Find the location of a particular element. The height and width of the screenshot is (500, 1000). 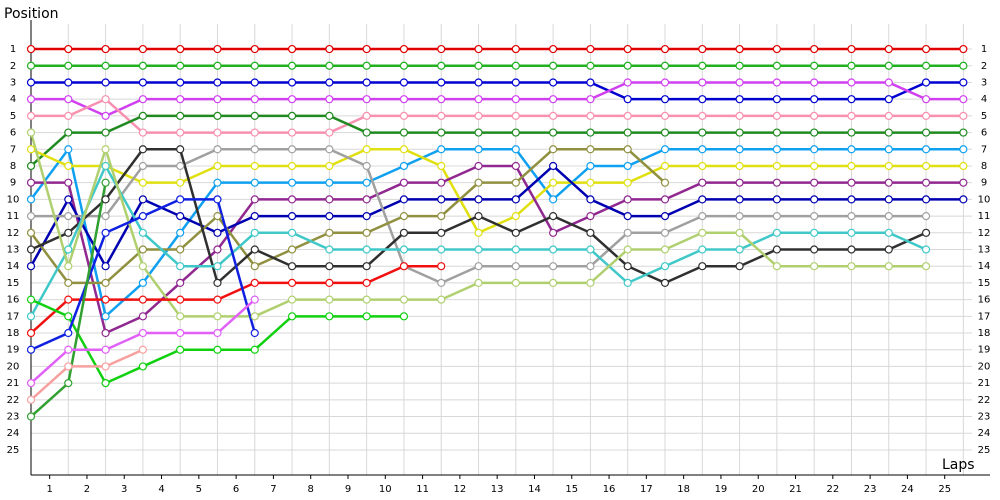

x-tick-label: 3 is located at coordinates (124, 489).